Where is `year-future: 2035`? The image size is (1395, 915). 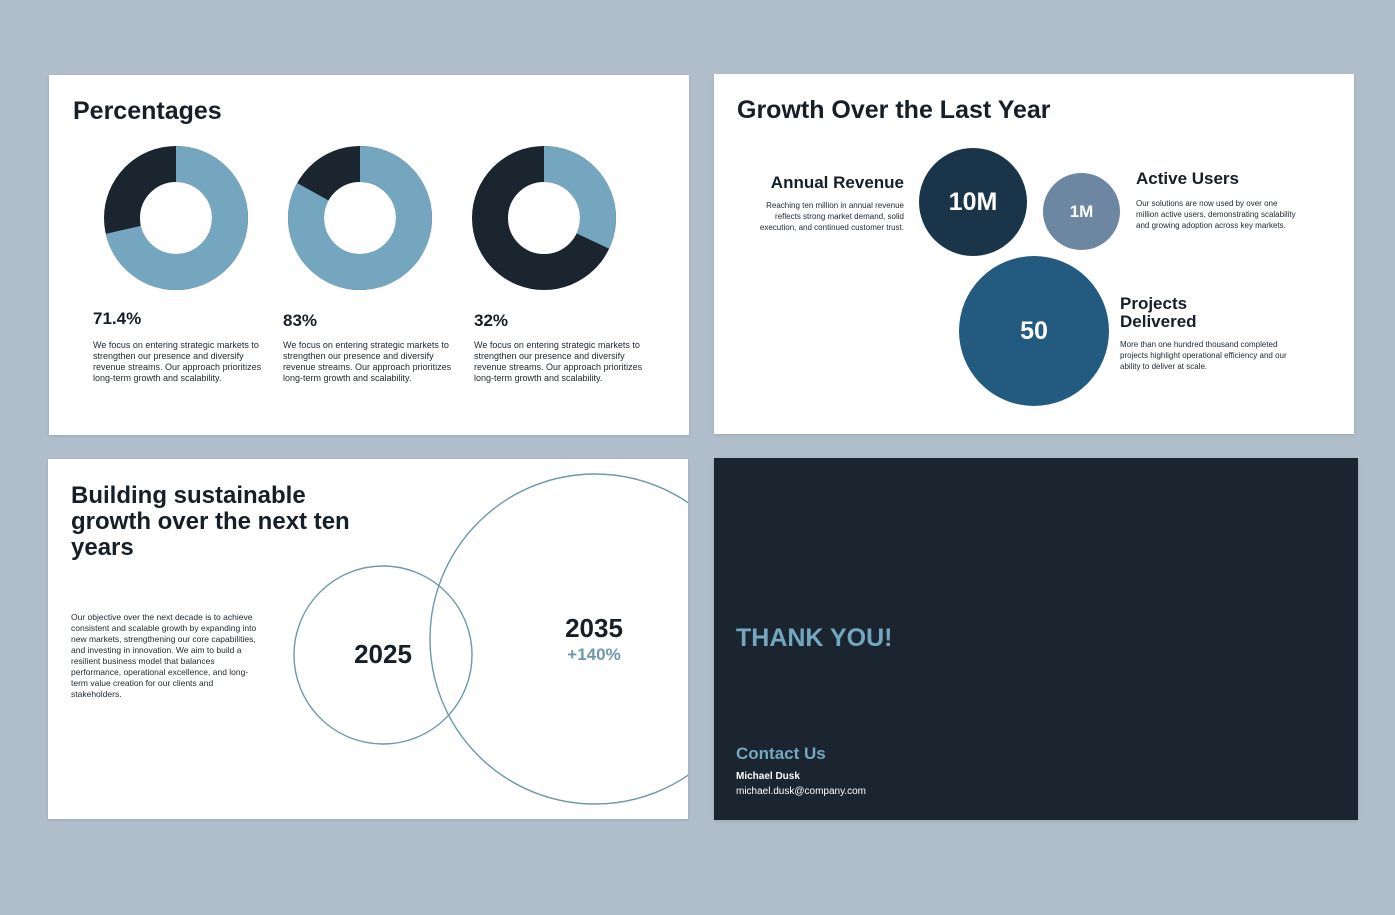
year-future: 2035 is located at coordinates (594, 628).